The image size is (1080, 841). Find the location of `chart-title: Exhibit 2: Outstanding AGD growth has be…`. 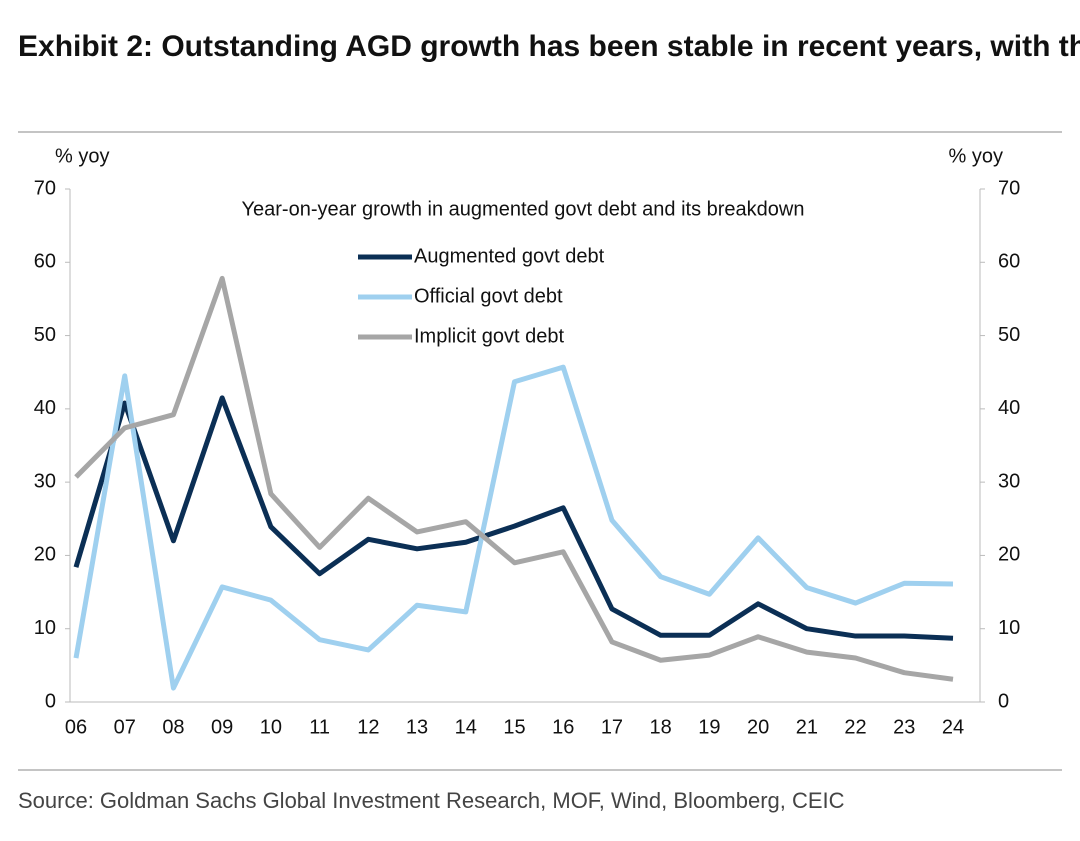

chart-title: Exhibit 2: Outstanding AGD growth has be… is located at coordinates (549, 46).